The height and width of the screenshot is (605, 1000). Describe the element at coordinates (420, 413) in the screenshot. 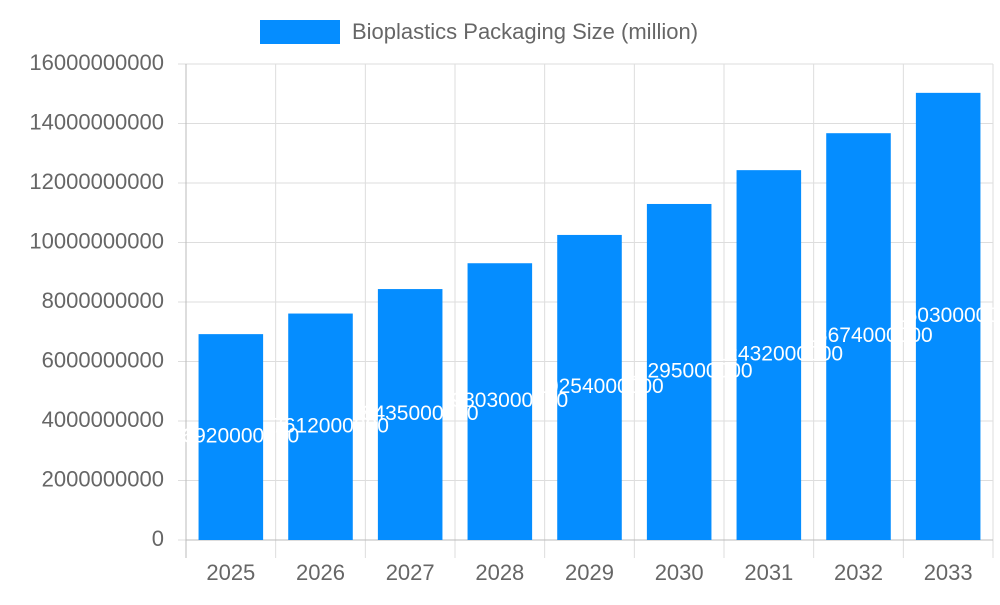

I see `value-label: 8435000000` at that location.